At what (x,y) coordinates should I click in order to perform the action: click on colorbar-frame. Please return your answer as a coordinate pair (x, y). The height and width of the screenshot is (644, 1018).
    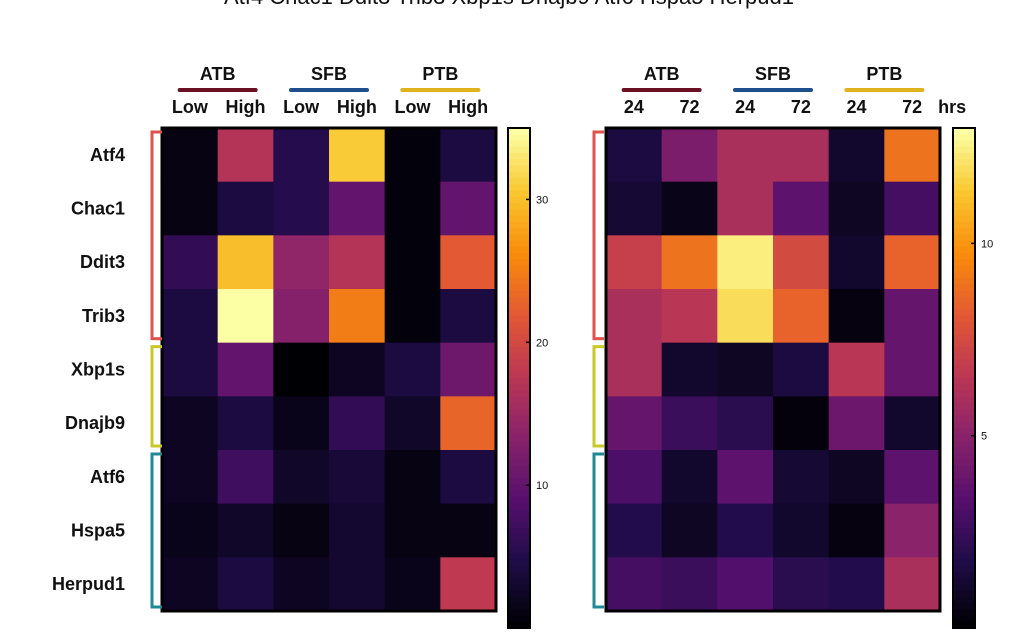
    Looking at the image, I should click on (519, 378).